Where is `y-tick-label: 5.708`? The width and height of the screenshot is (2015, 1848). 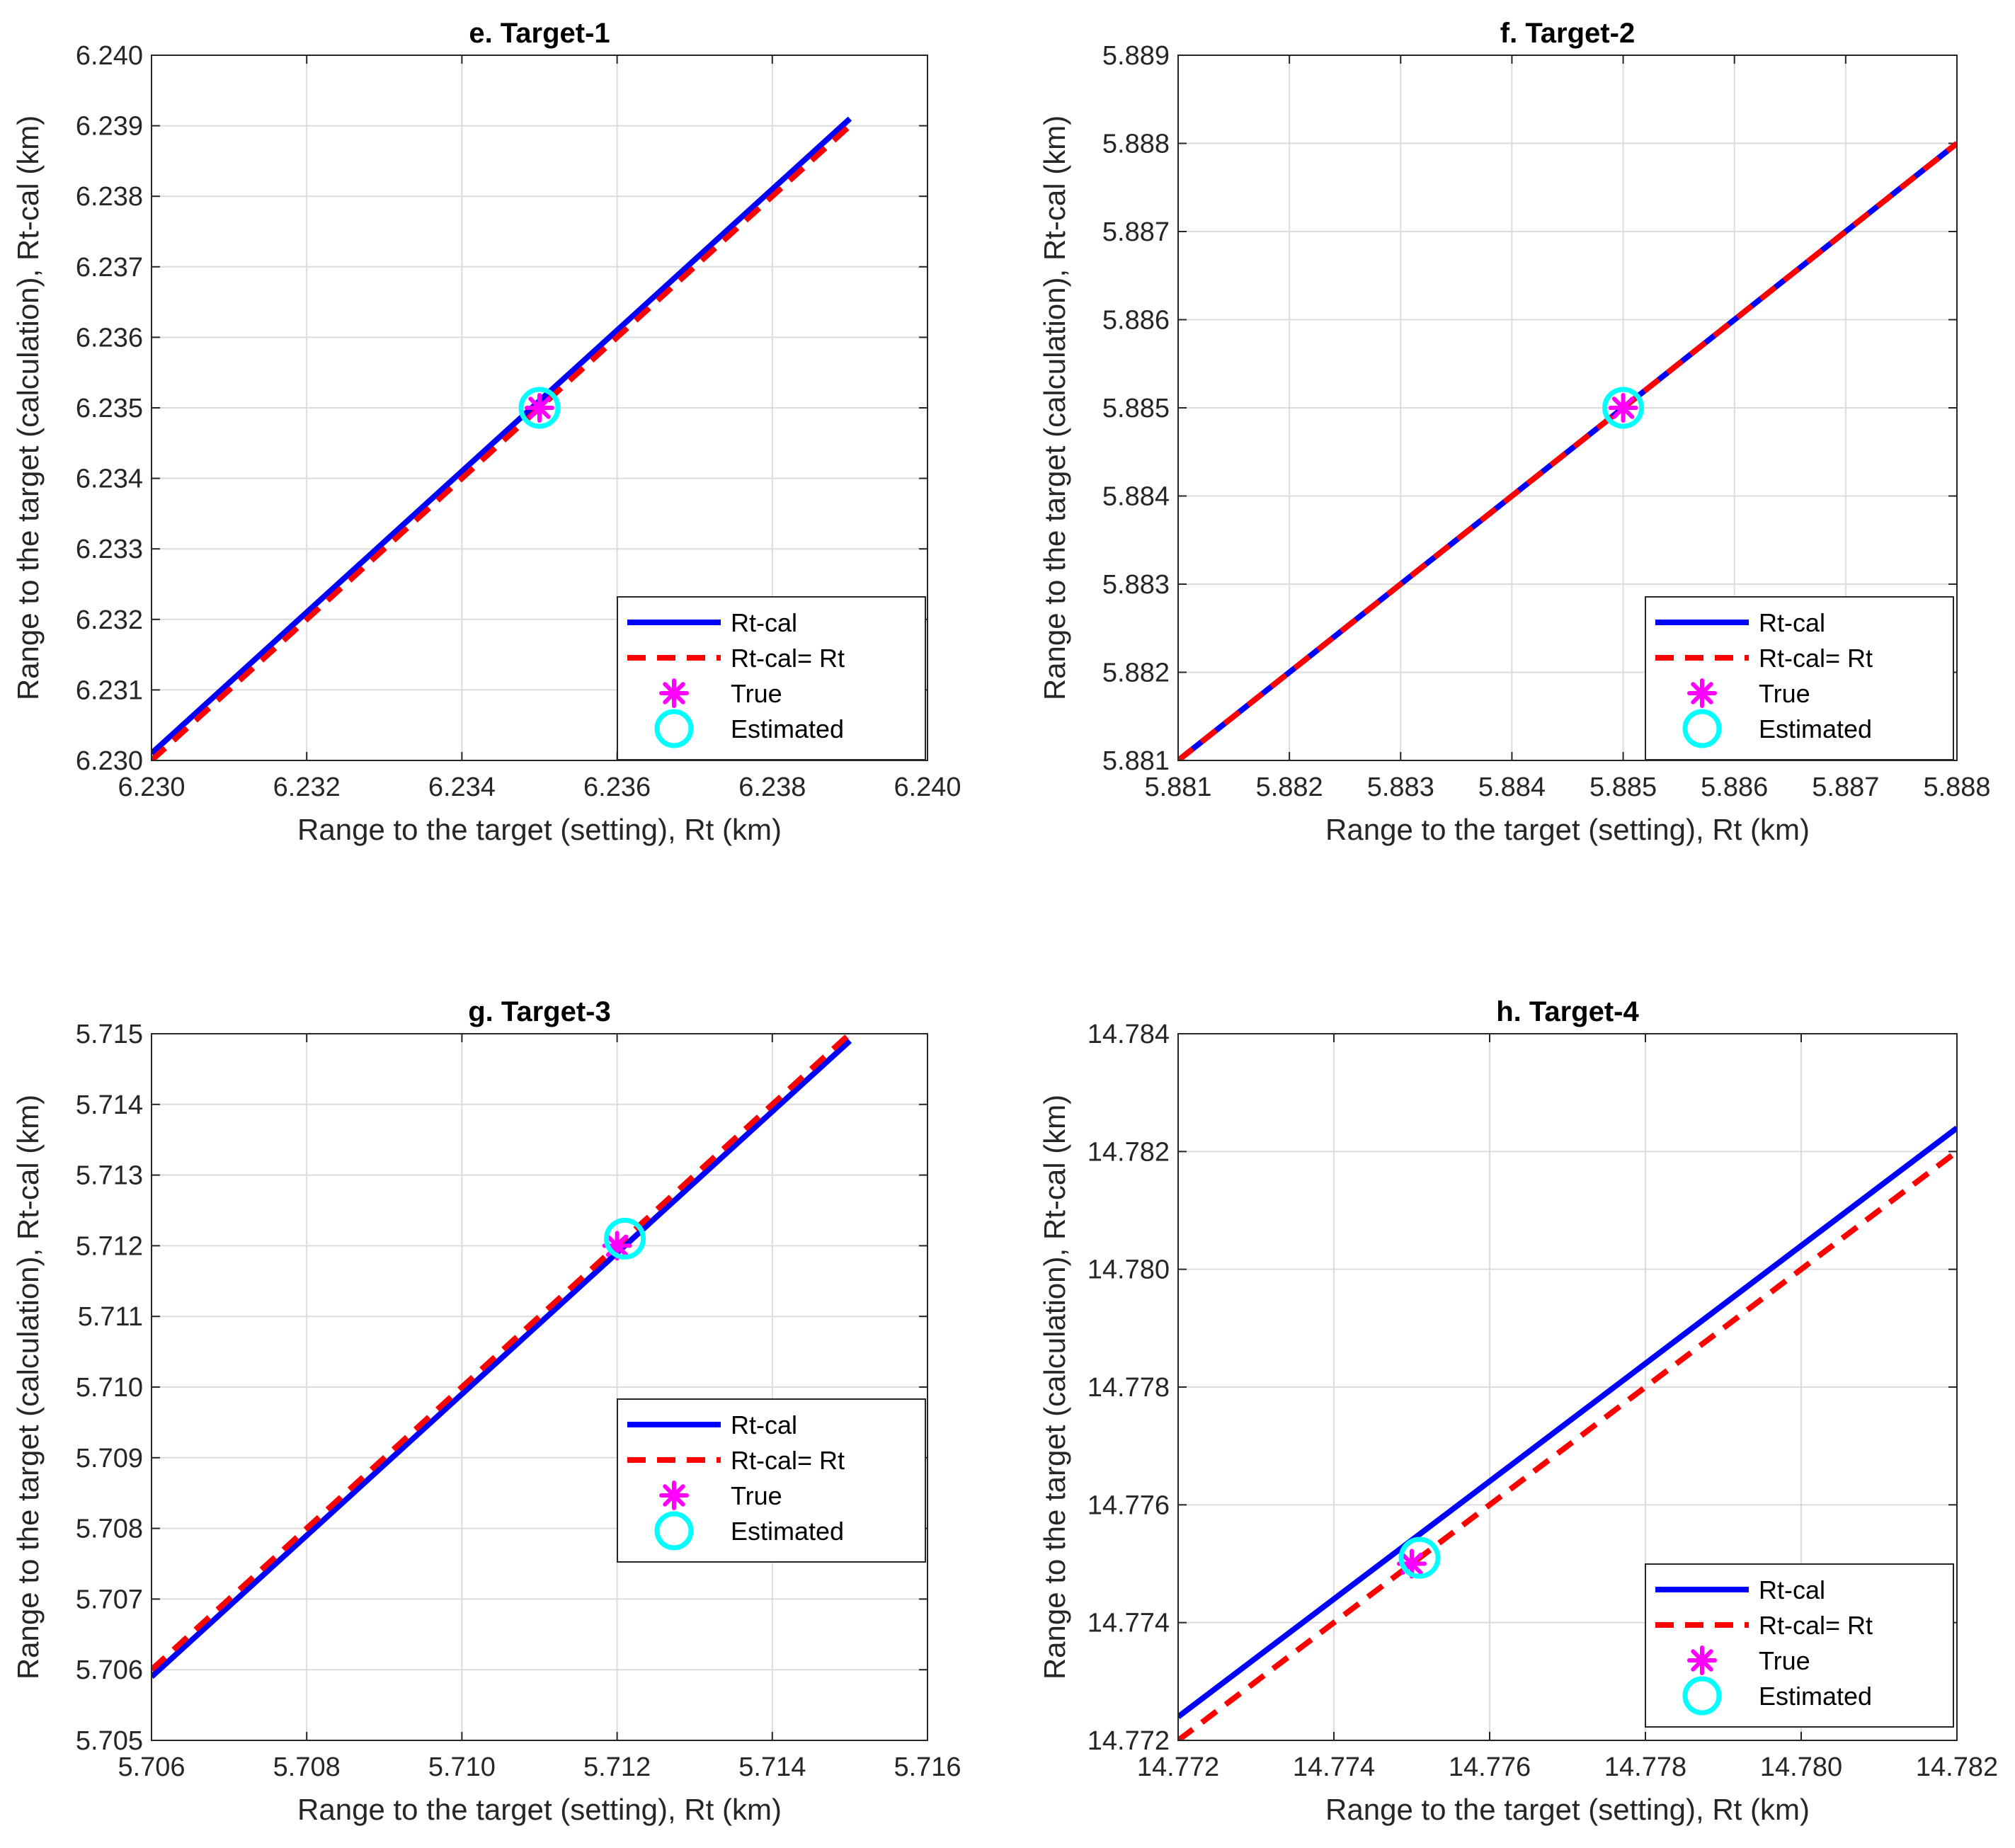
y-tick-label: 5.708 is located at coordinates (109, 1529).